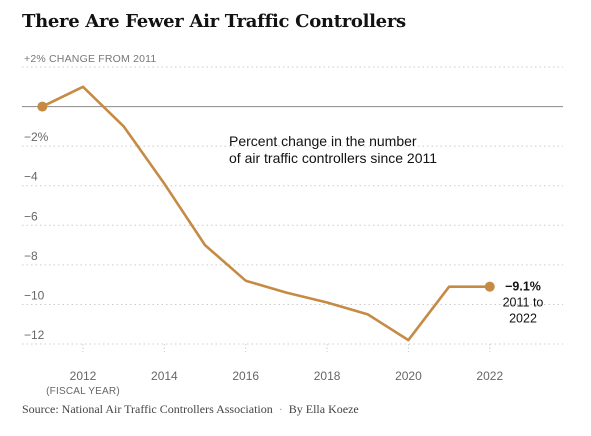  Describe the element at coordinates (489, 286) in the screenshot. I see `end-point` at that location.